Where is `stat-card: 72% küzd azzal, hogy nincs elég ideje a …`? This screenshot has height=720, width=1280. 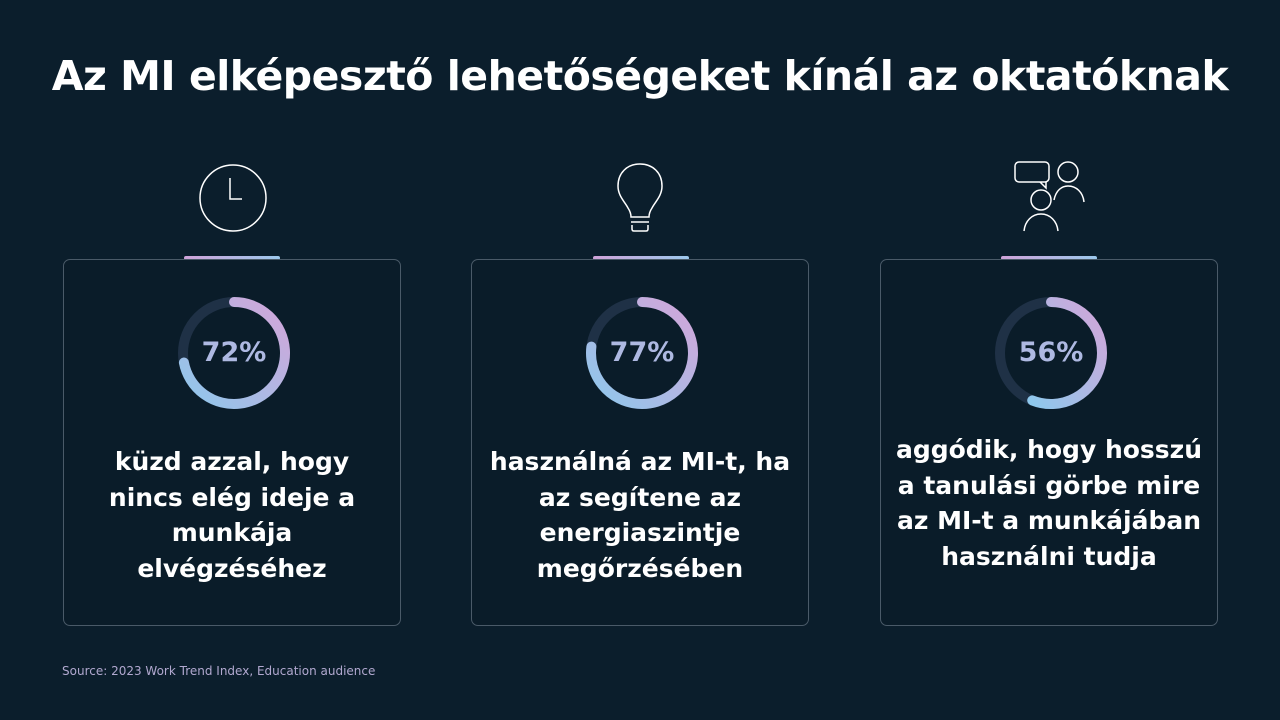
stat-card: 72% küzd azzal, hogy nincs elég ideje a … is located at coordinates (232, 442).